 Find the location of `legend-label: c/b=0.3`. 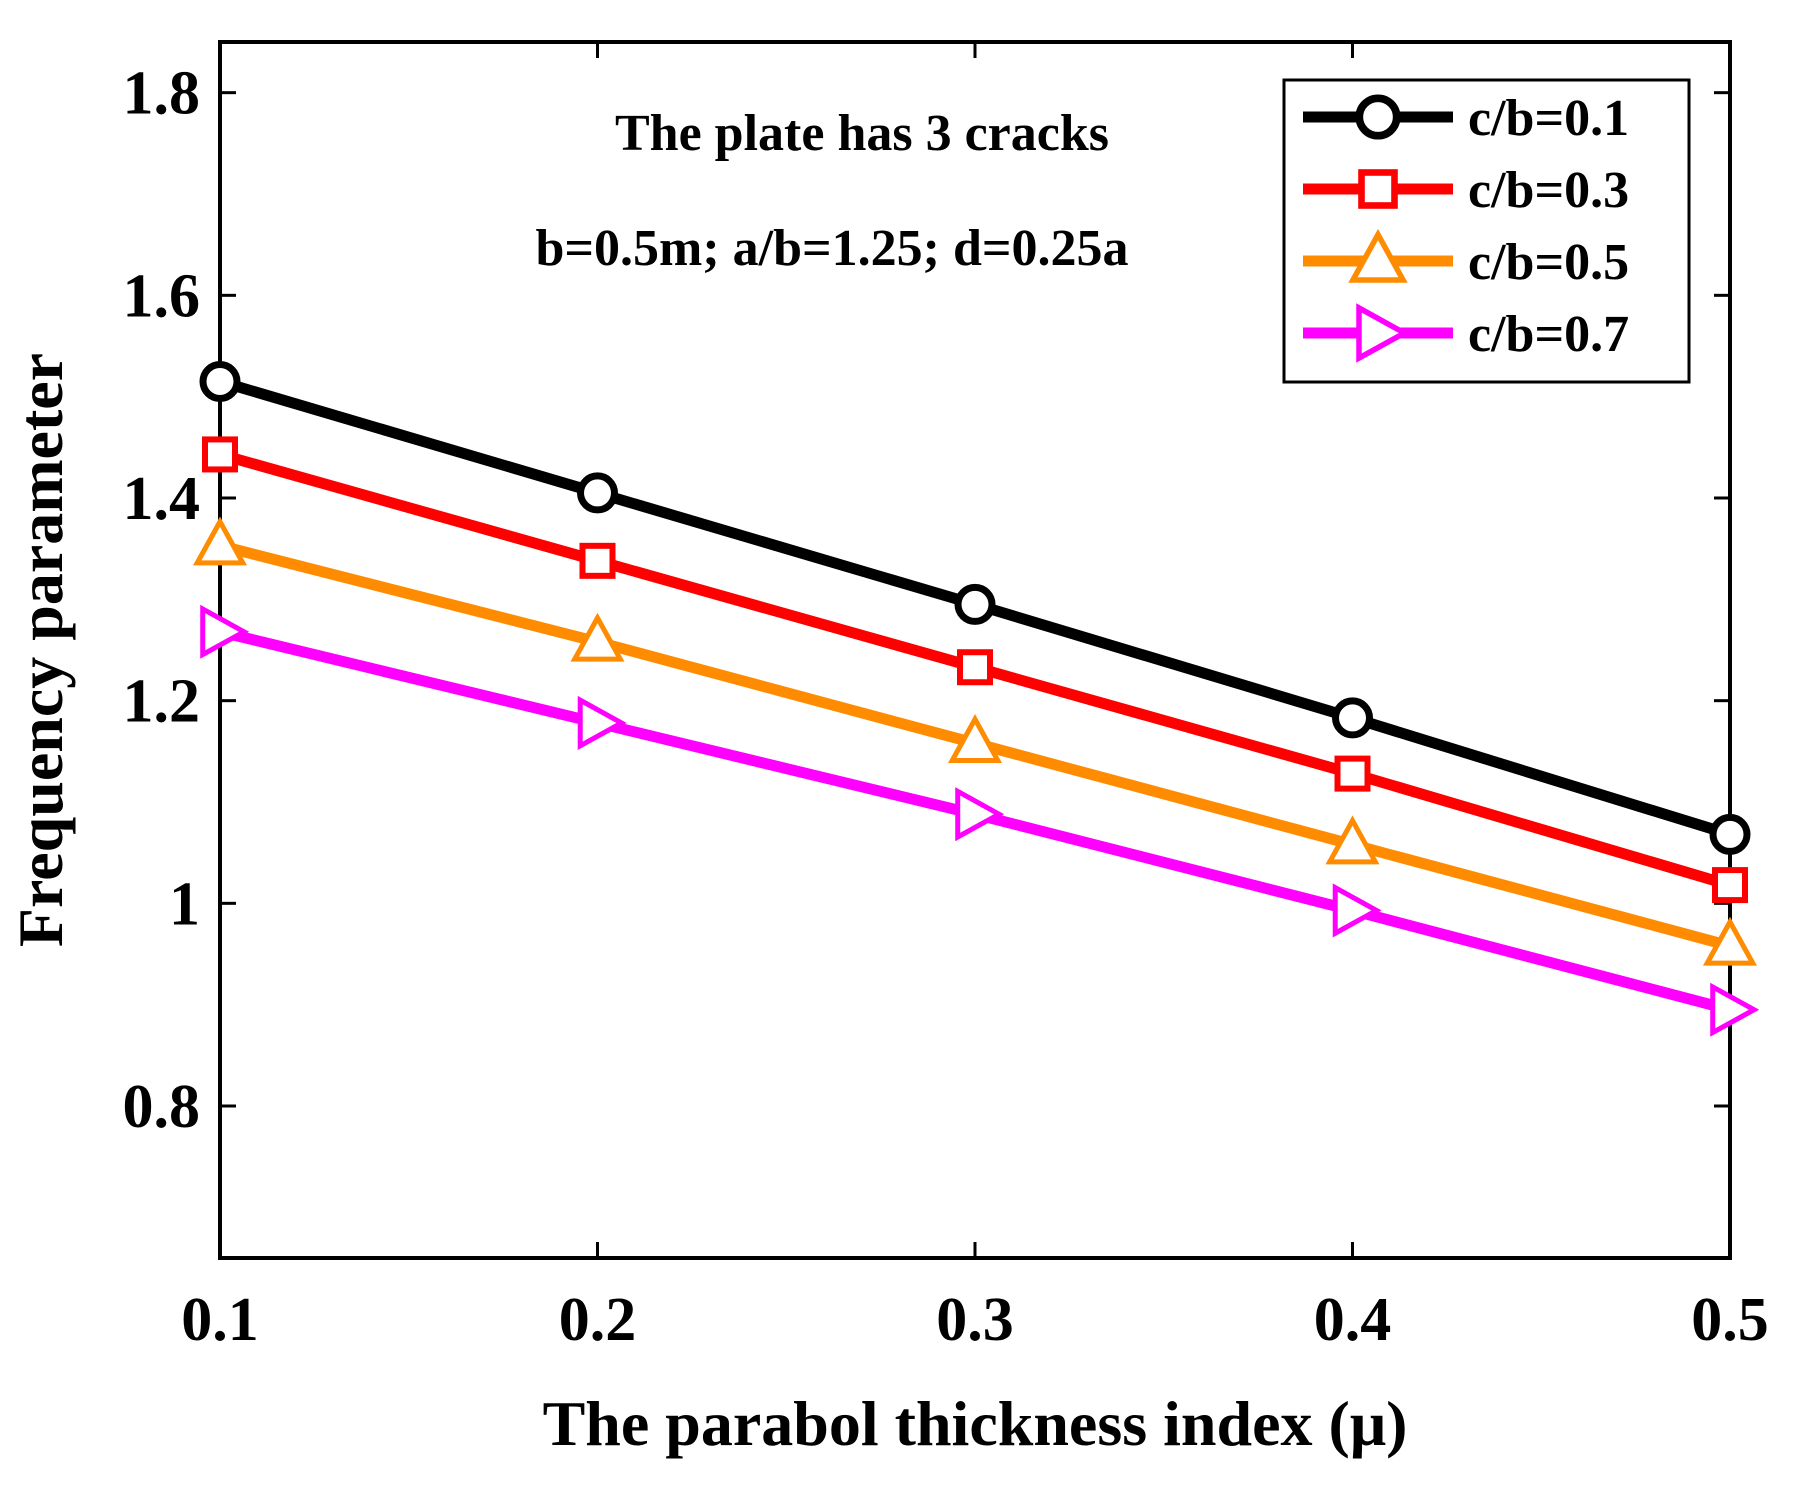

legend-label: c/b=0.3 is located at coordinates (1548, 190).